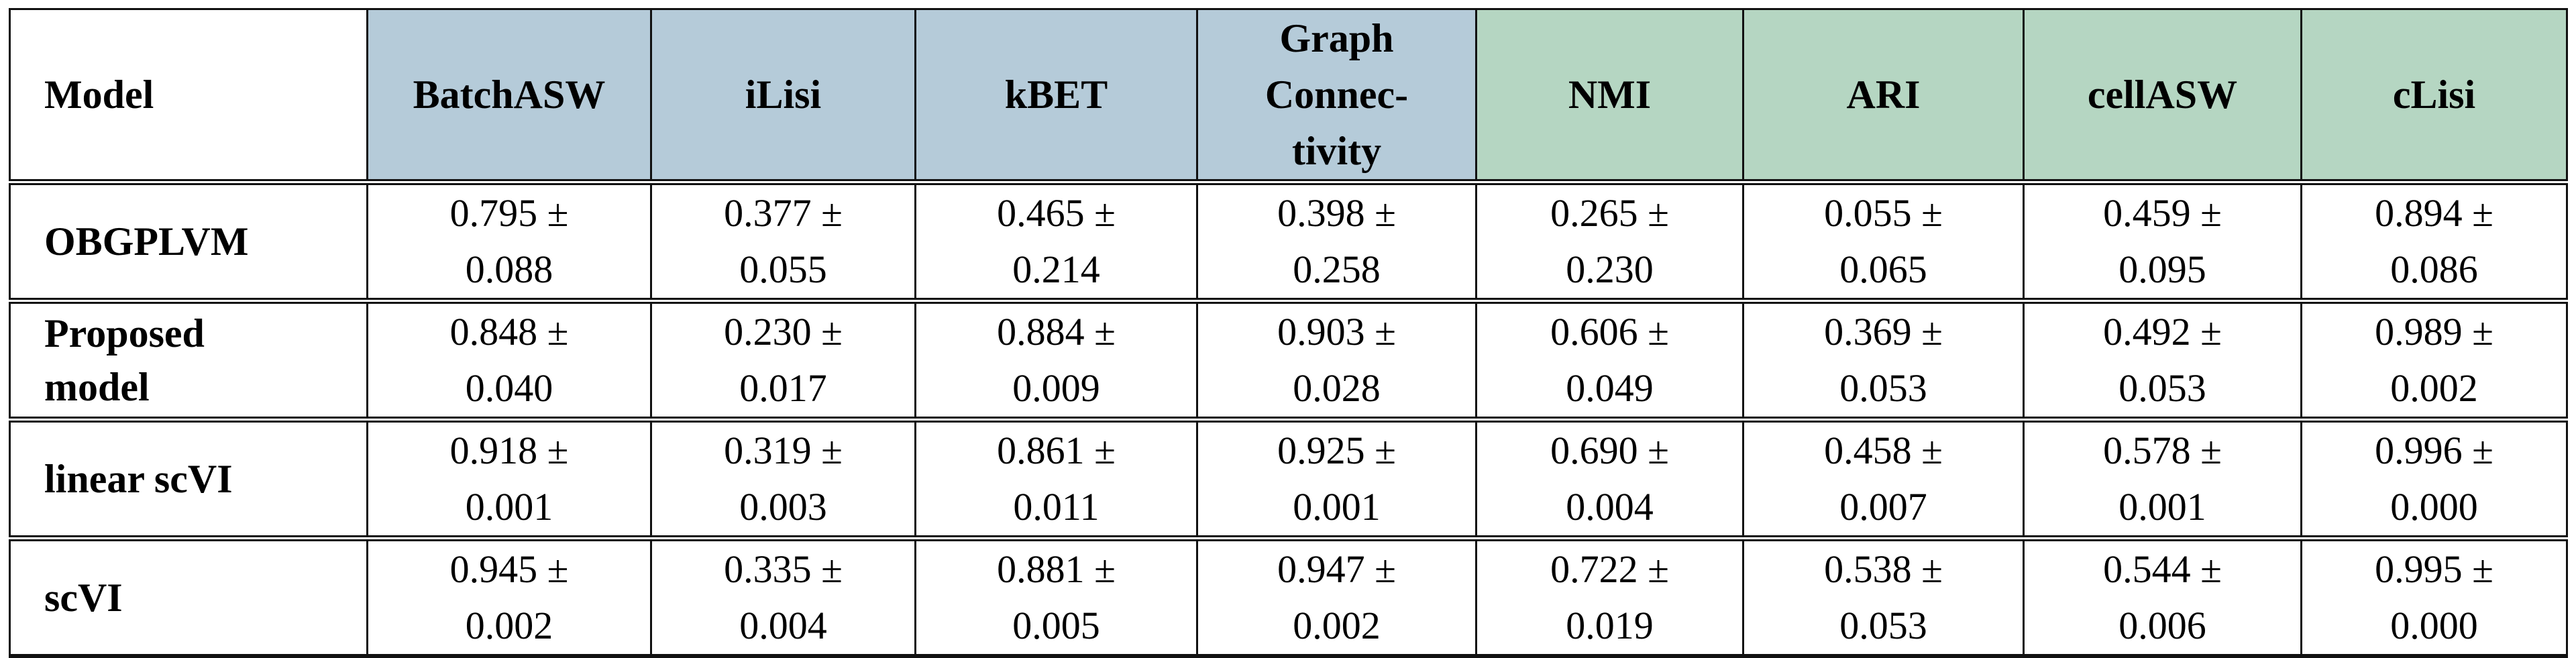  Describe the element at coordinates (1609, 97) in the screenshot. I see `column-header-nmi: NMI` at that location.